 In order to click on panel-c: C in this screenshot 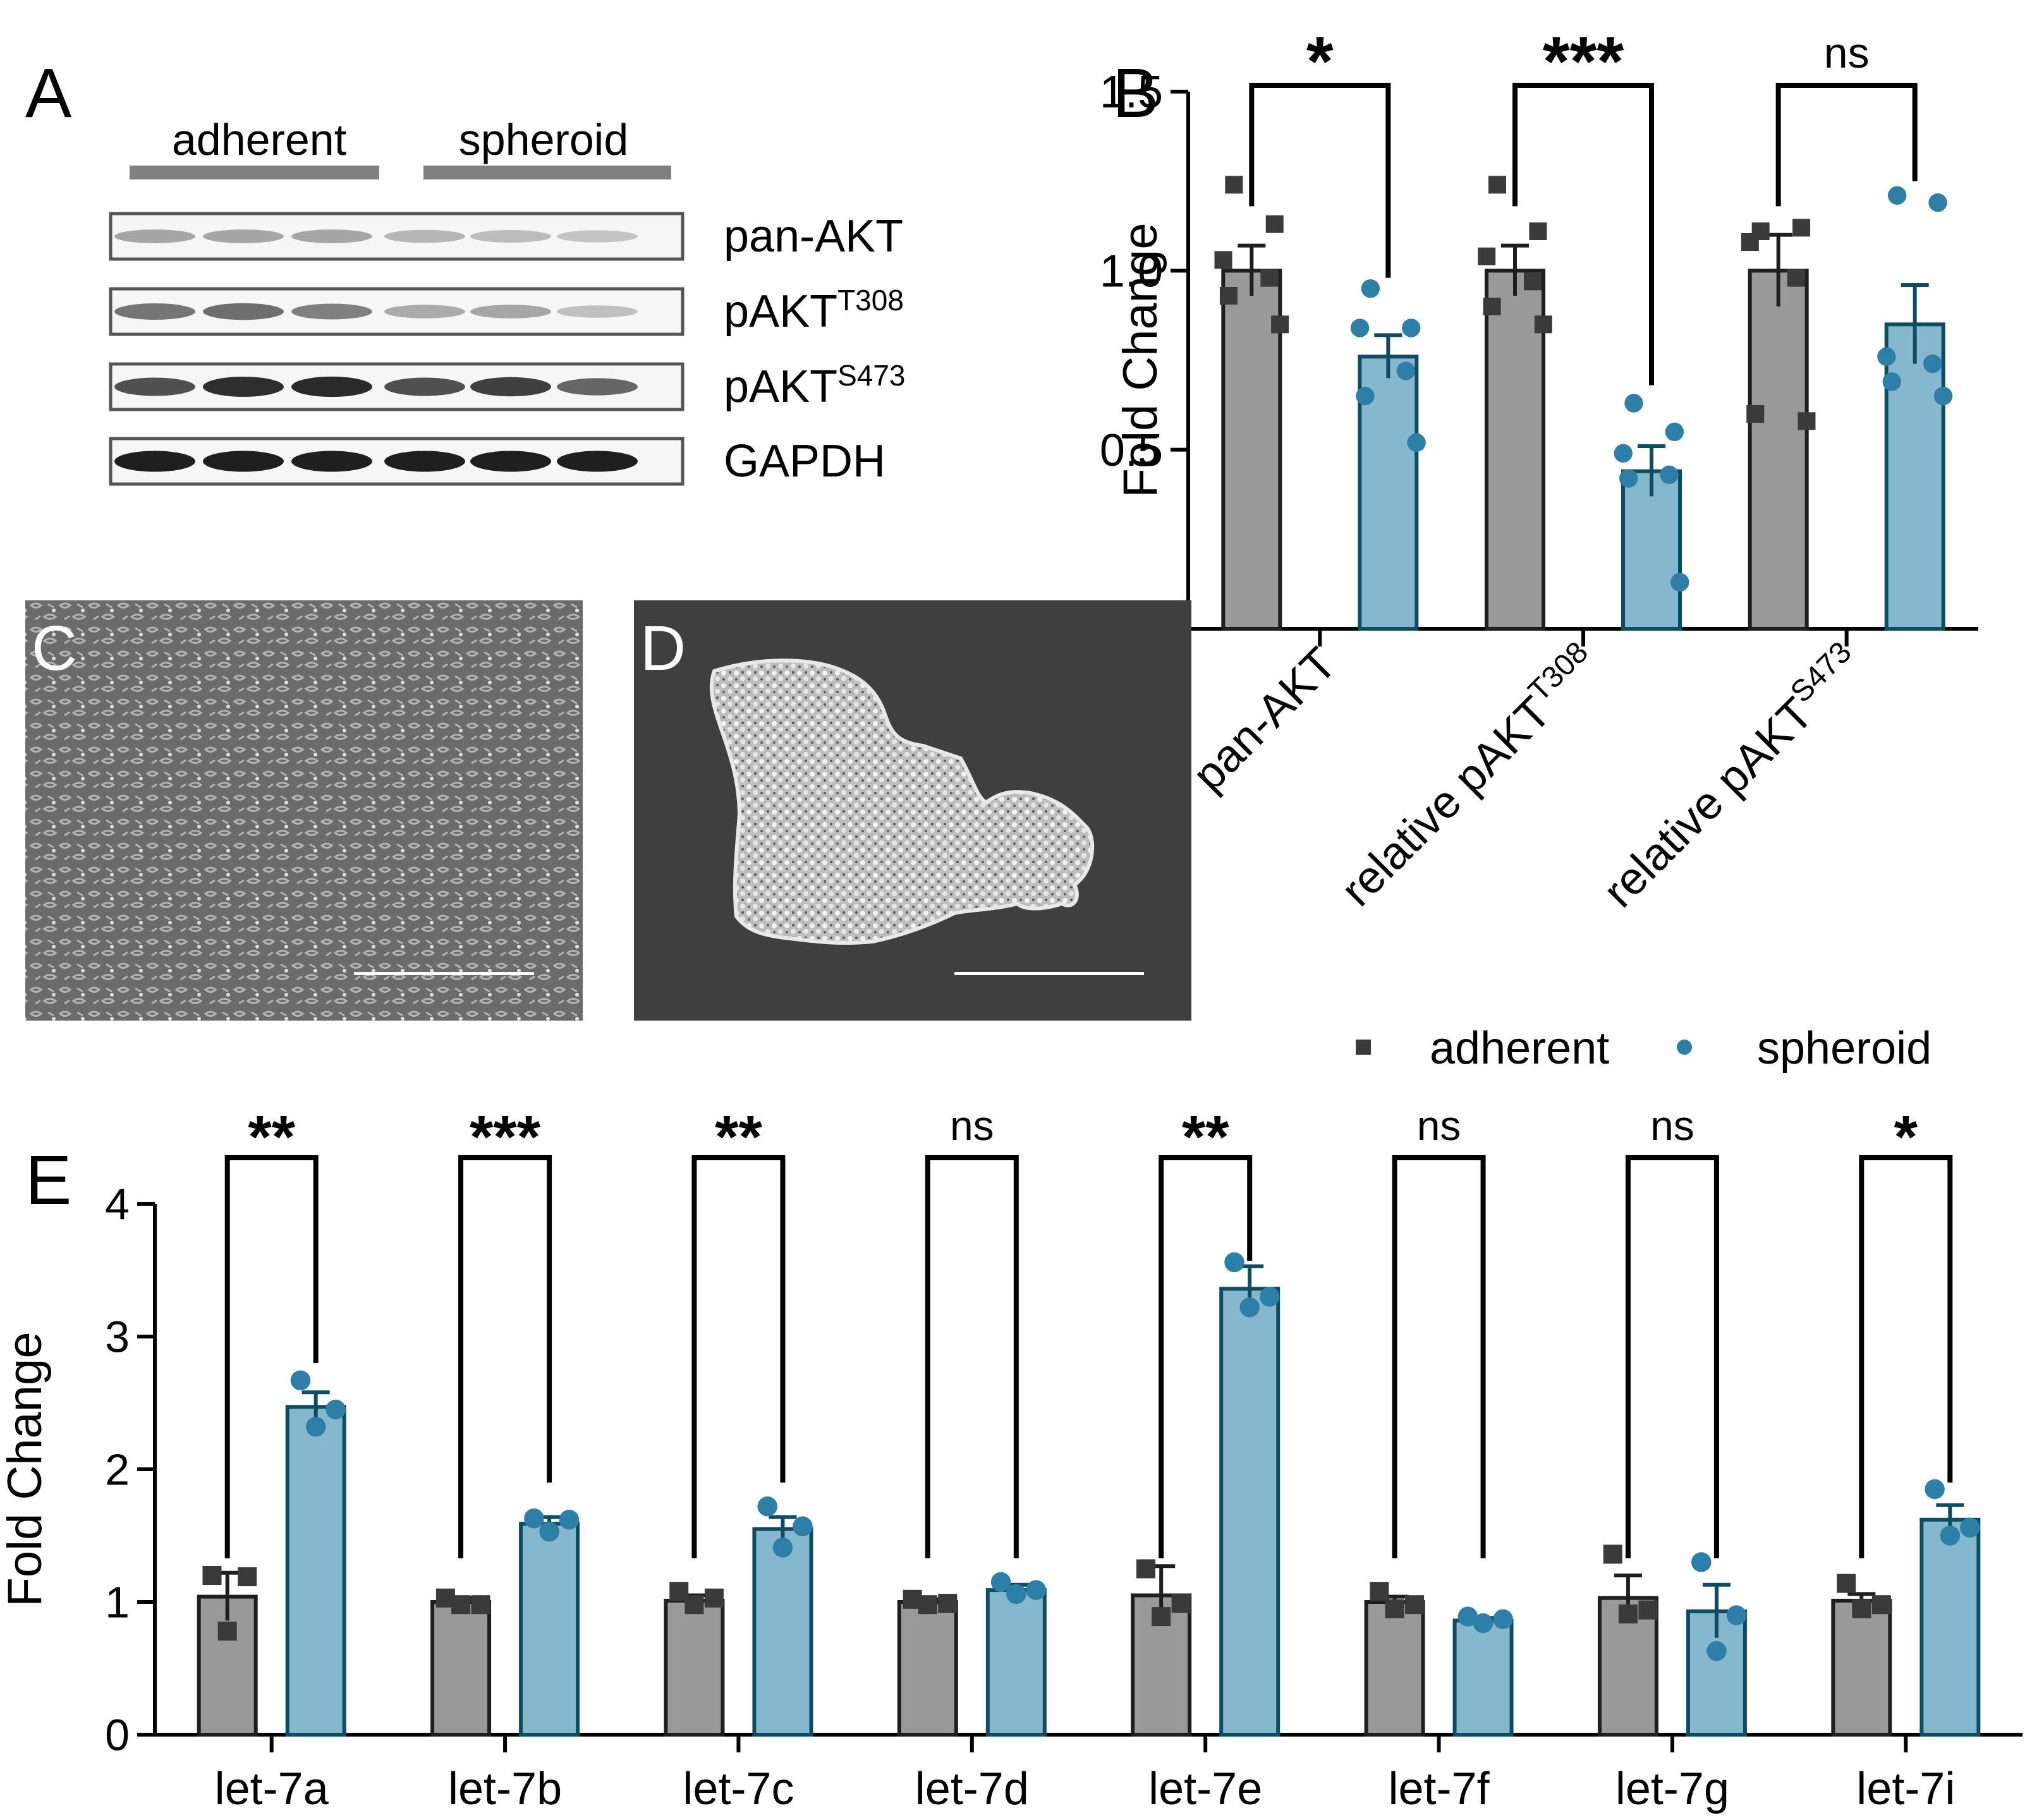, I will do `click(304, 810)`.